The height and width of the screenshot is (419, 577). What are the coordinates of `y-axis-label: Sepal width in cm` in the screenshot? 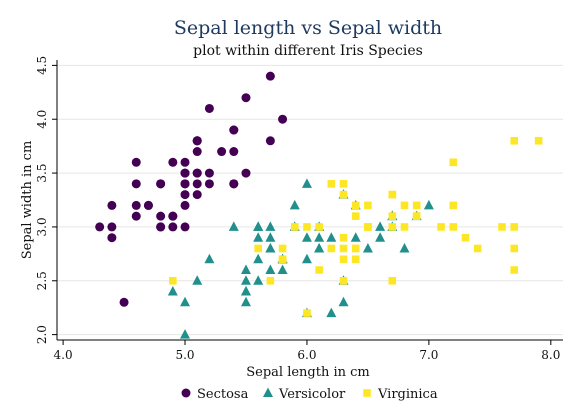 It's located at (27, 200).